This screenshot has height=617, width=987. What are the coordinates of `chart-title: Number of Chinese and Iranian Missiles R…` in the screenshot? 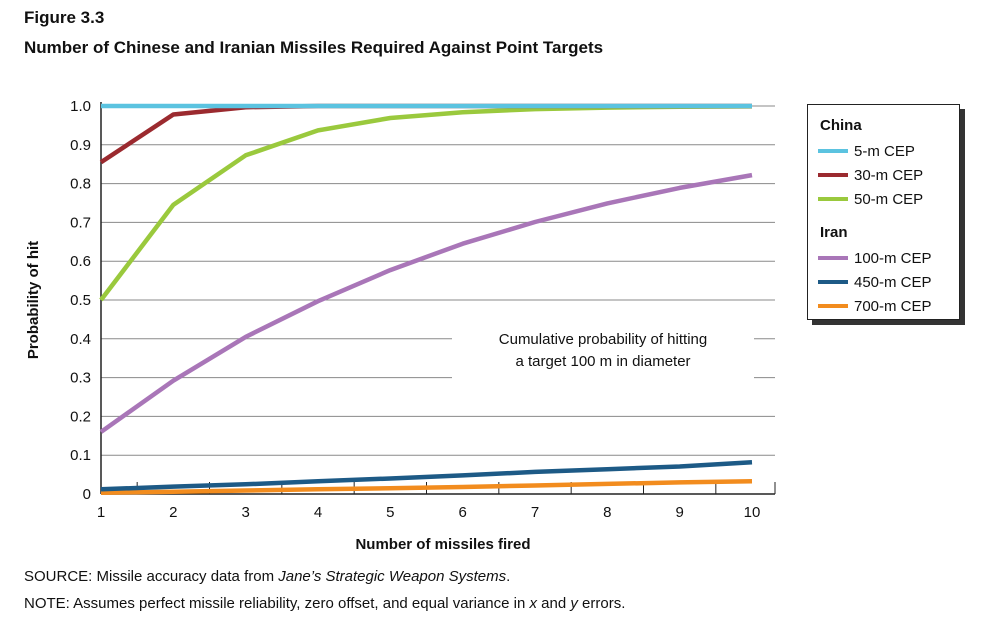 It's located at (314, 47).